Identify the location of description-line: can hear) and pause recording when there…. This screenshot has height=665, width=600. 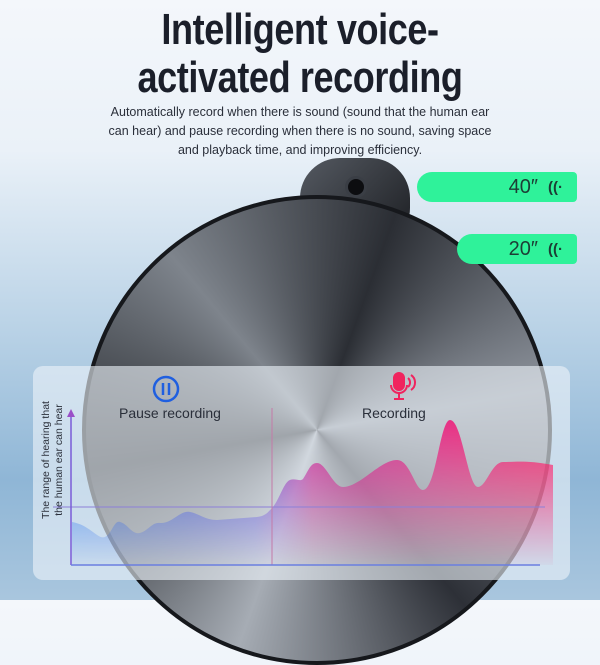
(300, 131).